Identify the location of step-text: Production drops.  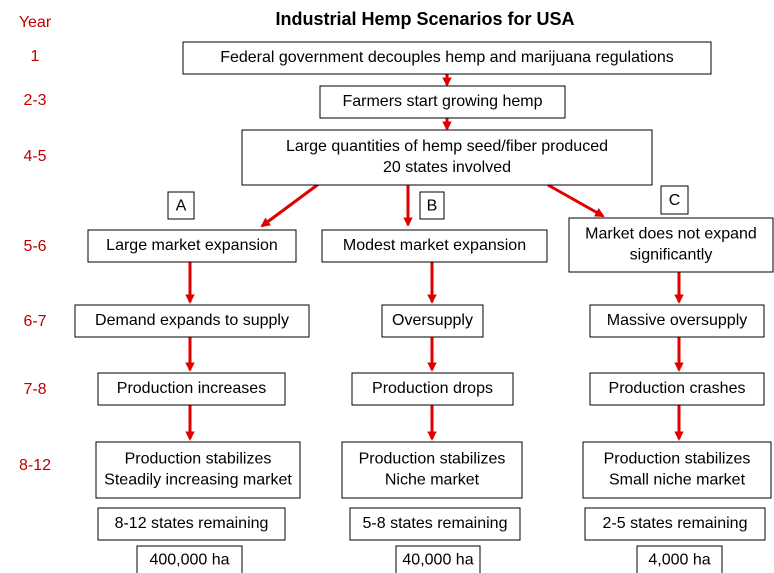
(432, 388).